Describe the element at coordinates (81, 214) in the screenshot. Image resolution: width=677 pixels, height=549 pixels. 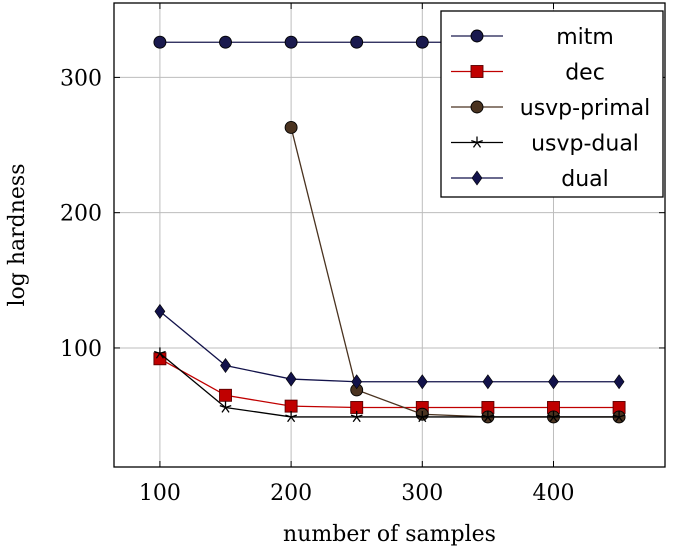
I see `y-tick-label: 200` at that location.